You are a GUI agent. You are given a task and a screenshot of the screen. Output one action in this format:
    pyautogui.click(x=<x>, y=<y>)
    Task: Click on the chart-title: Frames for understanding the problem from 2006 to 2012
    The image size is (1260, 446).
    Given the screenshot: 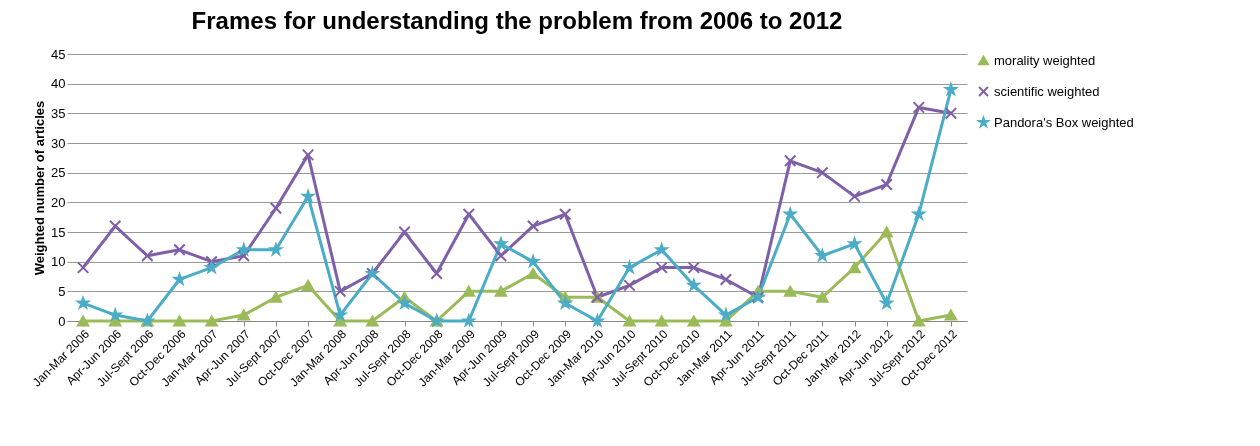 What is the action you would take?
    pyautogui.click(x=517, y=20)
    